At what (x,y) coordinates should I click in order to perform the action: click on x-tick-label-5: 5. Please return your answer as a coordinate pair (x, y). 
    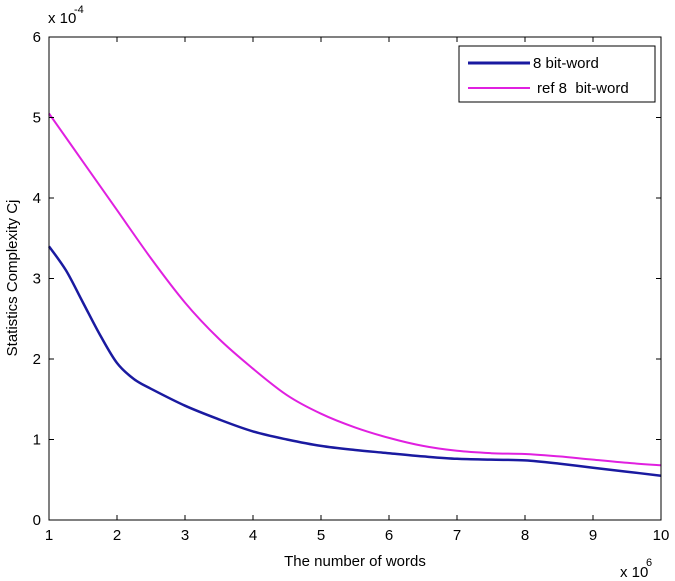
    Looking at the image, I should click on (321, 535).